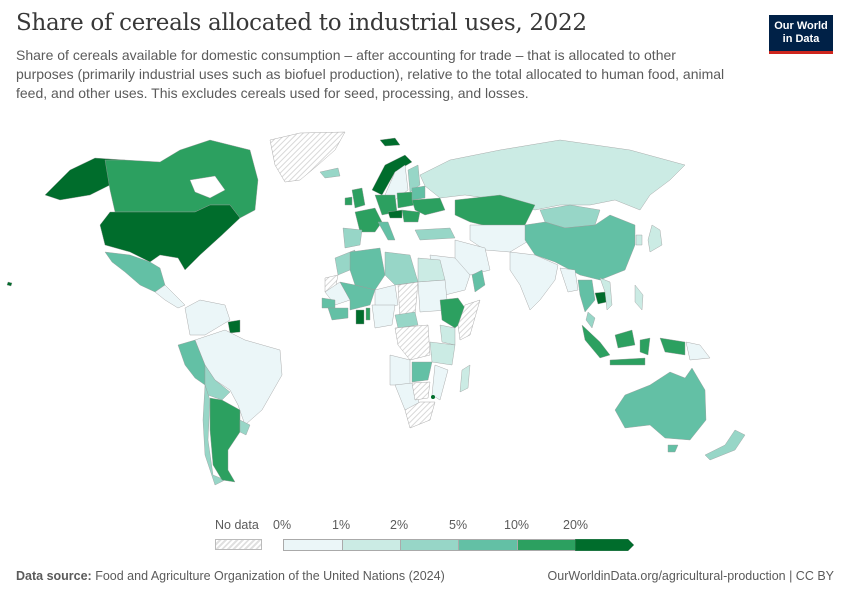 This screenshot has width=850, height=600. I want to click on country-usa, so click(170, 237).